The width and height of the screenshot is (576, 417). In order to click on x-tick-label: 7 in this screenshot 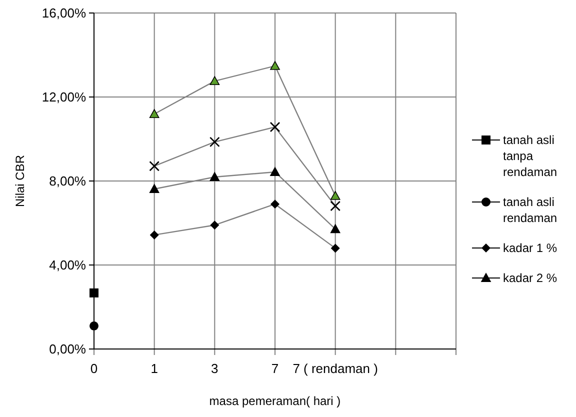, I will do `click(275, 368)`.